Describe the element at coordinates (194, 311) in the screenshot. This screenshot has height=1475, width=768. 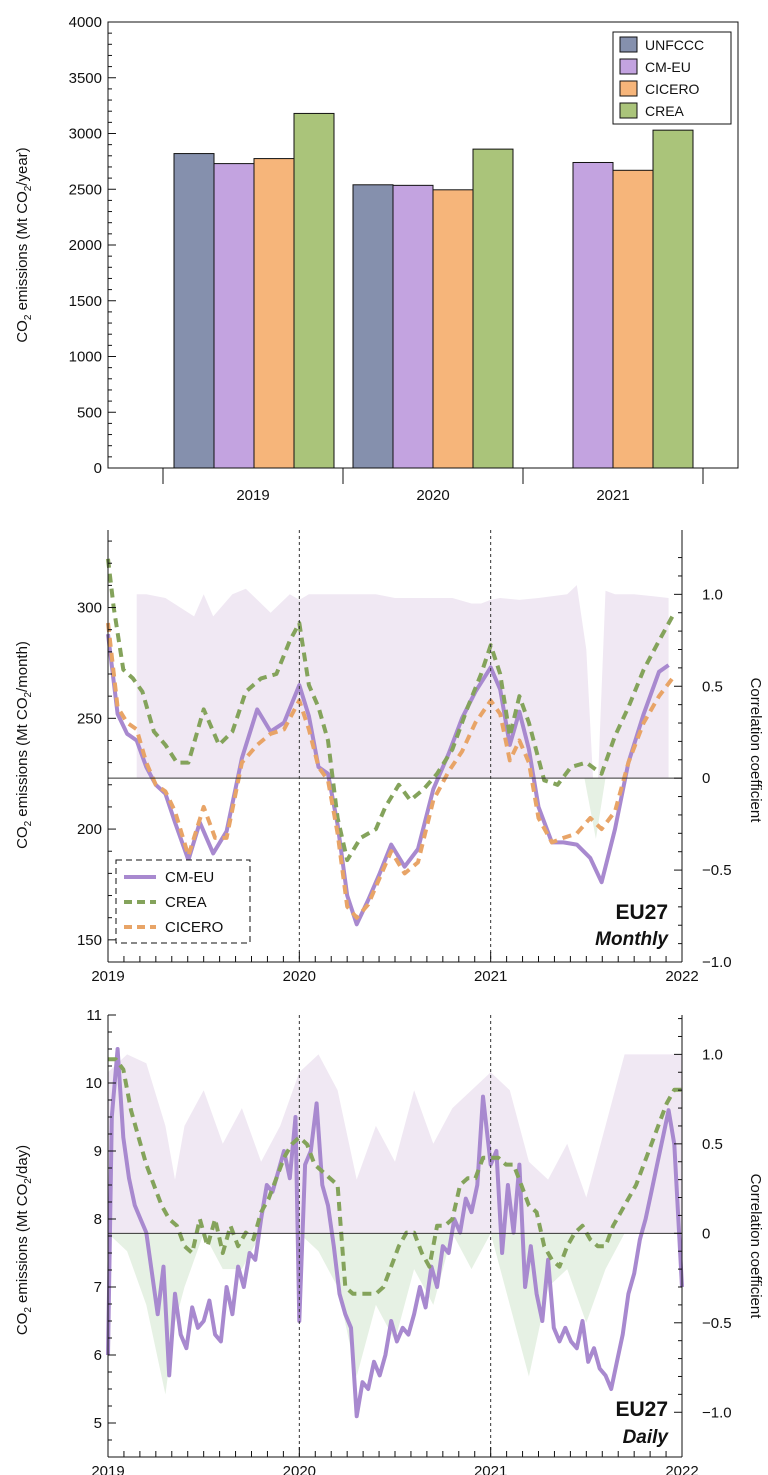
I see `bar-unfccc-2019` at that location.